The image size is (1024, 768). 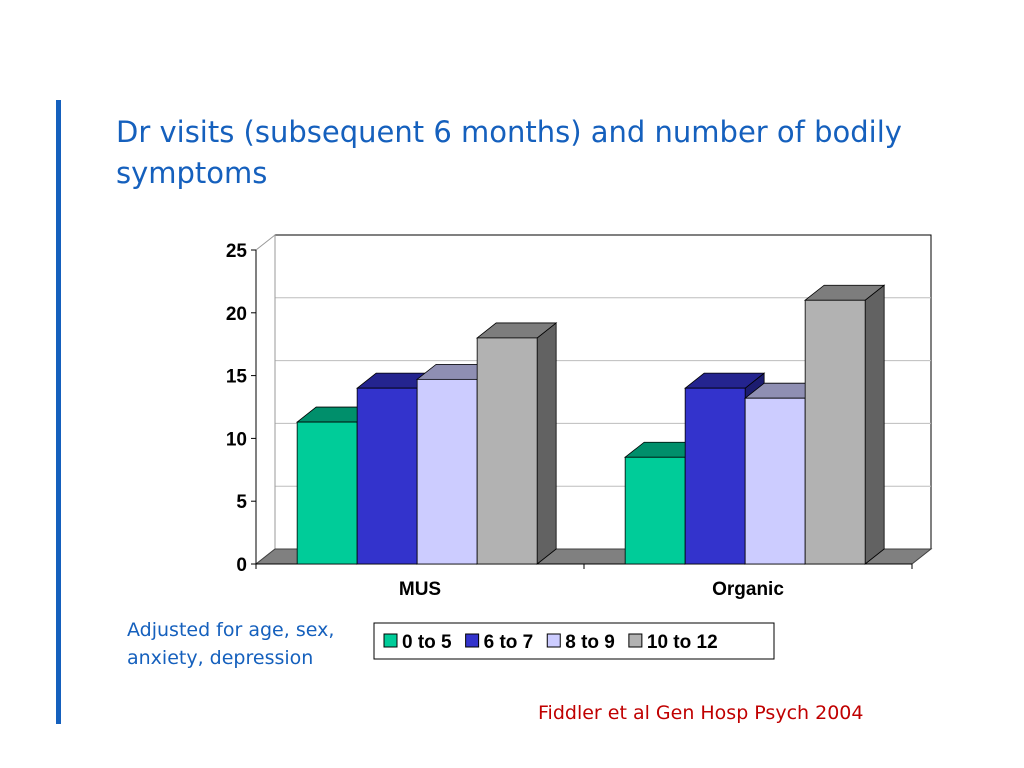 I want to click on chart-side-wall, so click(x=265, y=399).